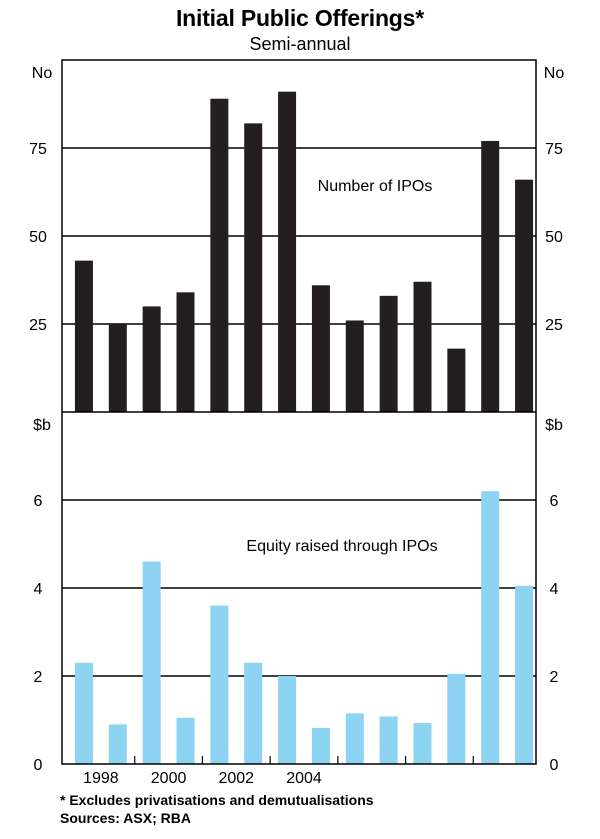  I want to click on x-tick-label: 1998, so click(101, 778).